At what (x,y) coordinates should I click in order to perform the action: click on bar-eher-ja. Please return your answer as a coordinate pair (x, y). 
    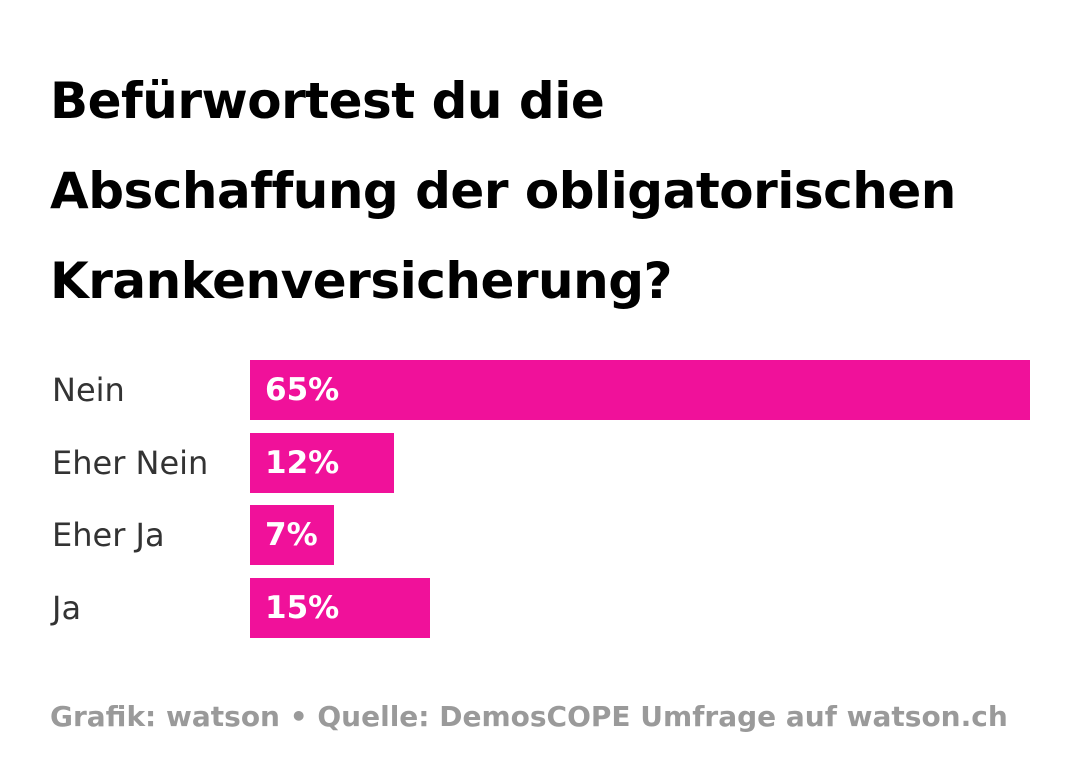
    Looking at the image, I should click on (292, 535).